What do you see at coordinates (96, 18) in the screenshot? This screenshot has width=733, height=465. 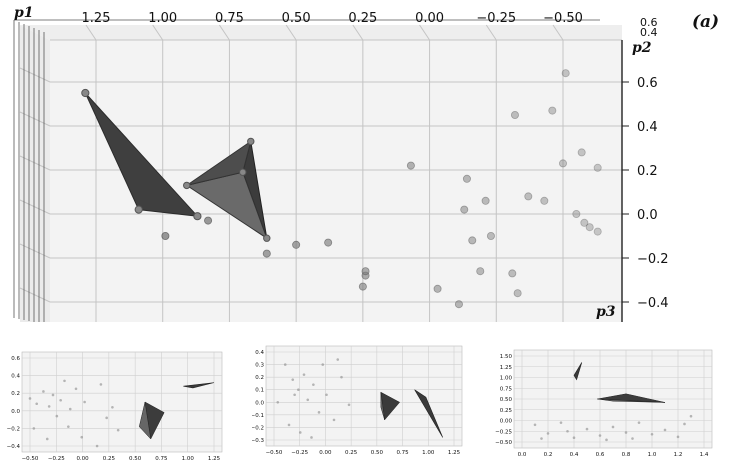 I see `p1-tick-label: 1.25` at bounding box center [96, 18].